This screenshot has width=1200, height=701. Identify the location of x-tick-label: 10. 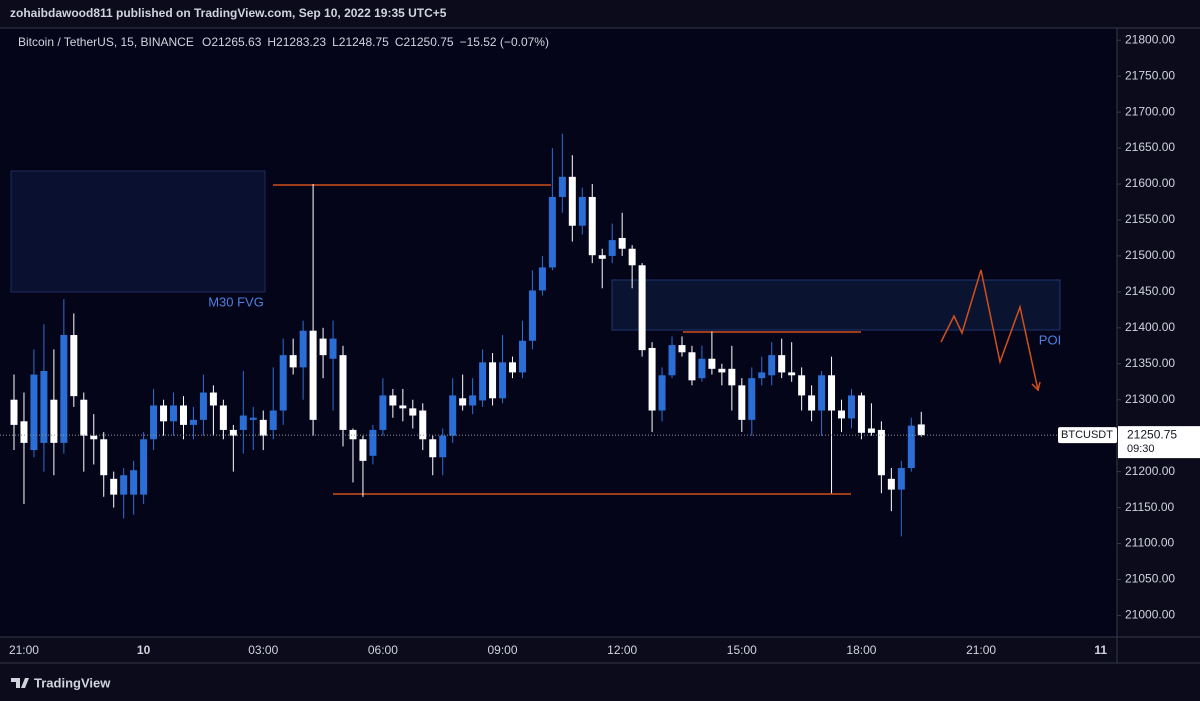
(144, 650).